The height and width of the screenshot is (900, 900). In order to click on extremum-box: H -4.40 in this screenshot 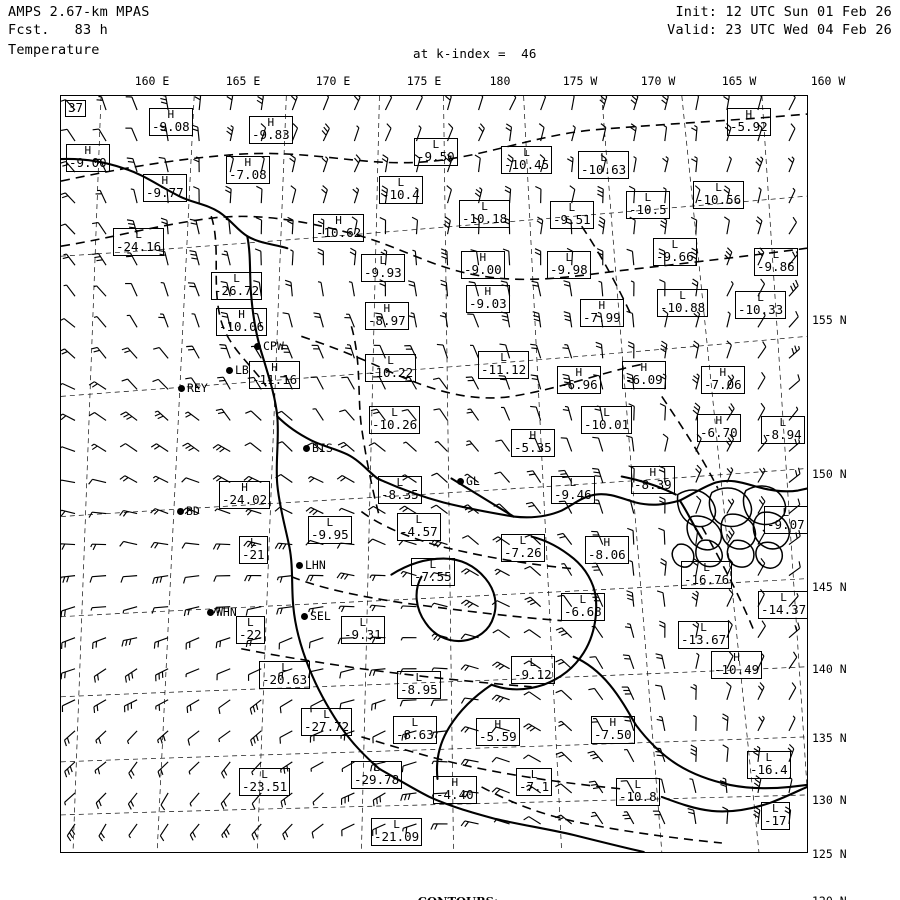, I will do `click(455, 790)`.